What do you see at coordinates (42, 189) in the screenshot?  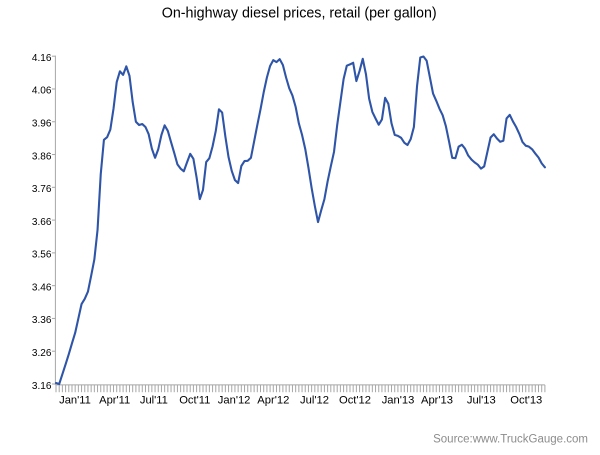 I see `svg-text: 3.76` at bounding box center [42, 189].